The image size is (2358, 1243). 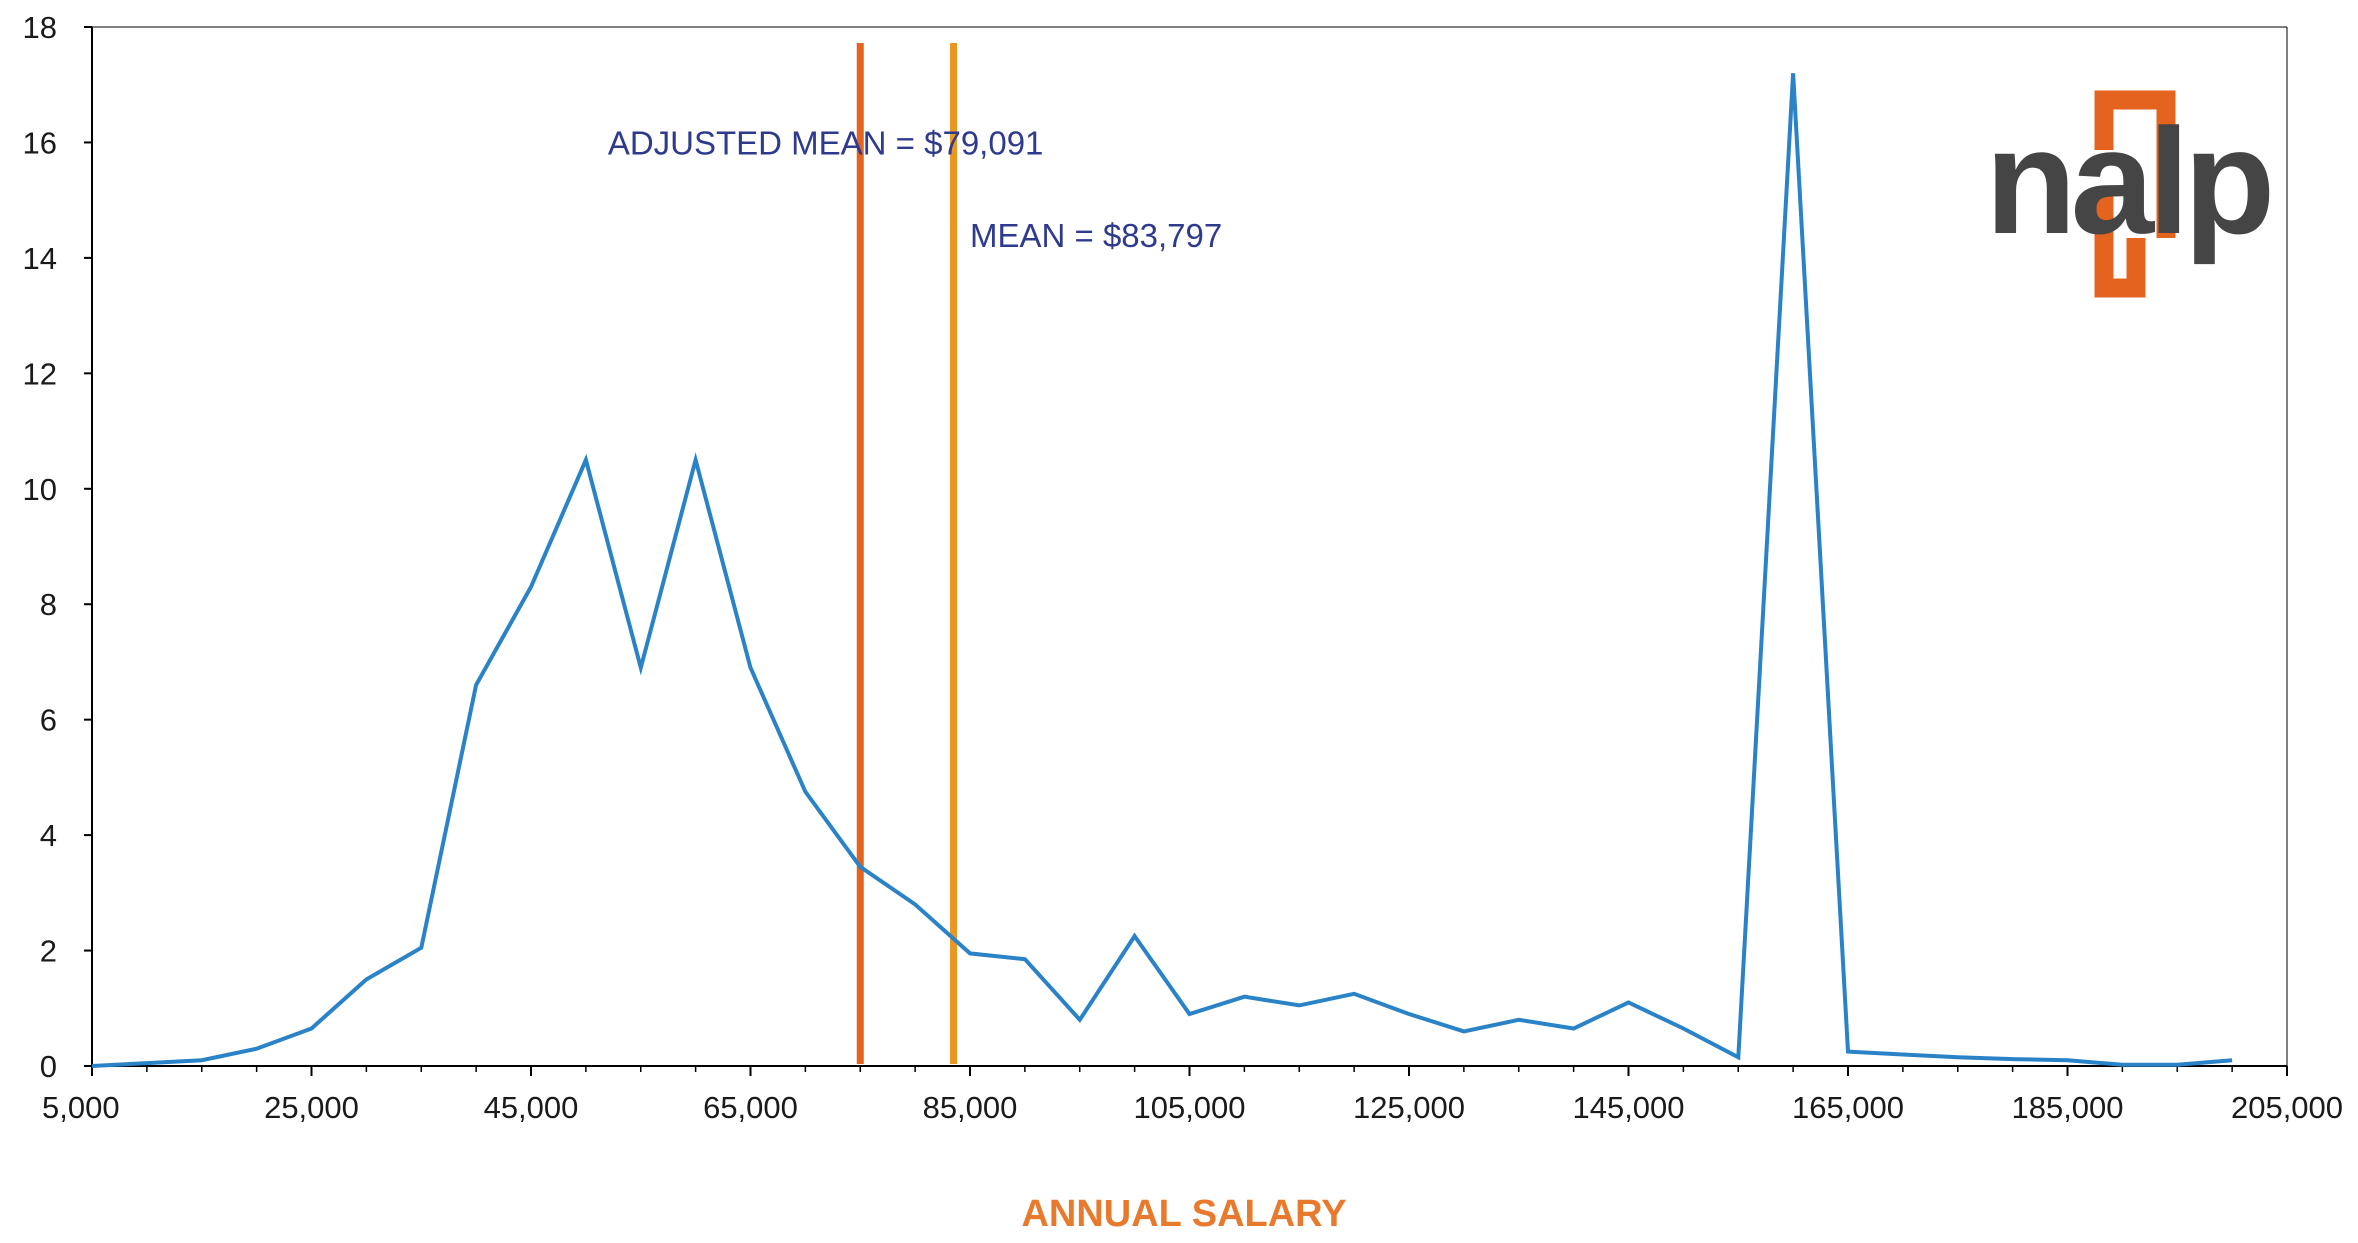 What do you see at coordinates (1183, 1214) in the screenshot?
I see `x-axis-label: ANNUAL SALARY` at bounding box center [1183, 1214].